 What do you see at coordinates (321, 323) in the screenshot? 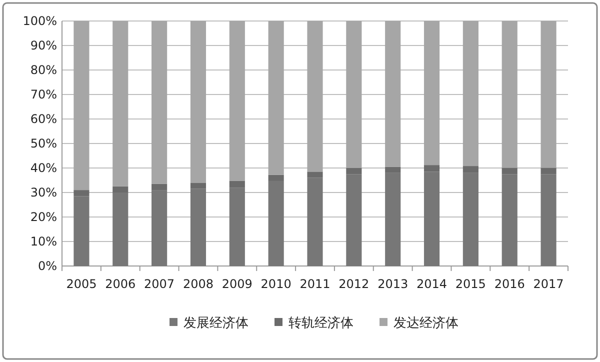
I see `legend-label: 转轨经济体` at bounding box center [321, 323].